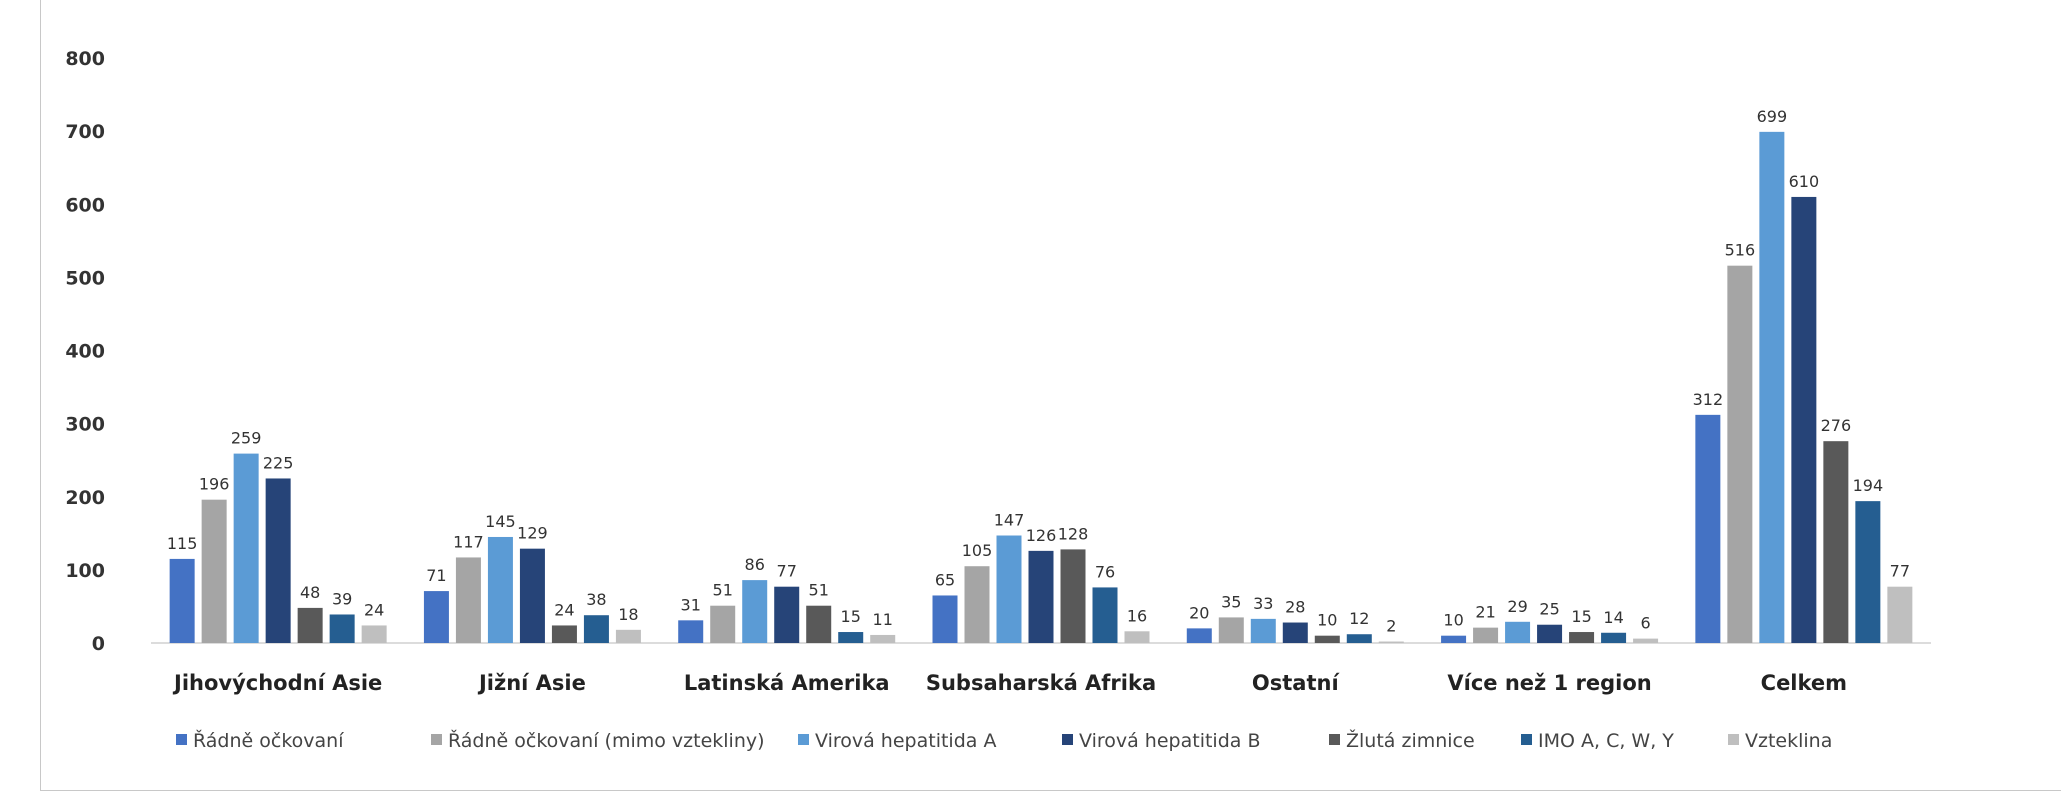  What do you see at coordinates (883, 619) in the screenshot?
I see `data-label: 11` at bounding box center [883, 619].